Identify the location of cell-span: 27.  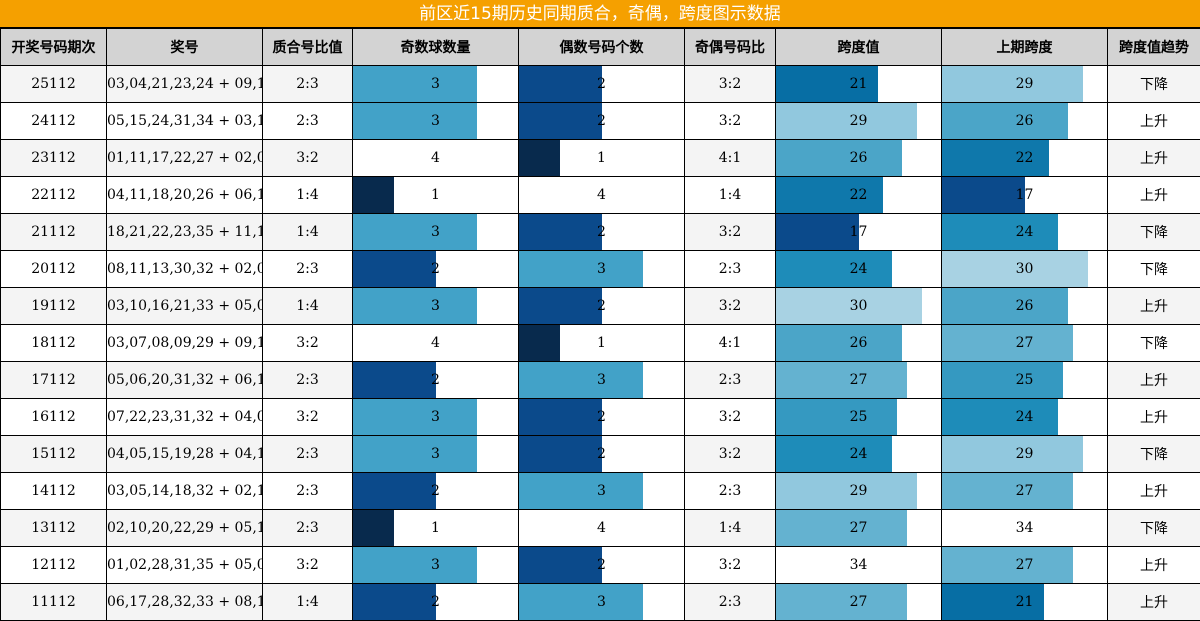
(858, 602).